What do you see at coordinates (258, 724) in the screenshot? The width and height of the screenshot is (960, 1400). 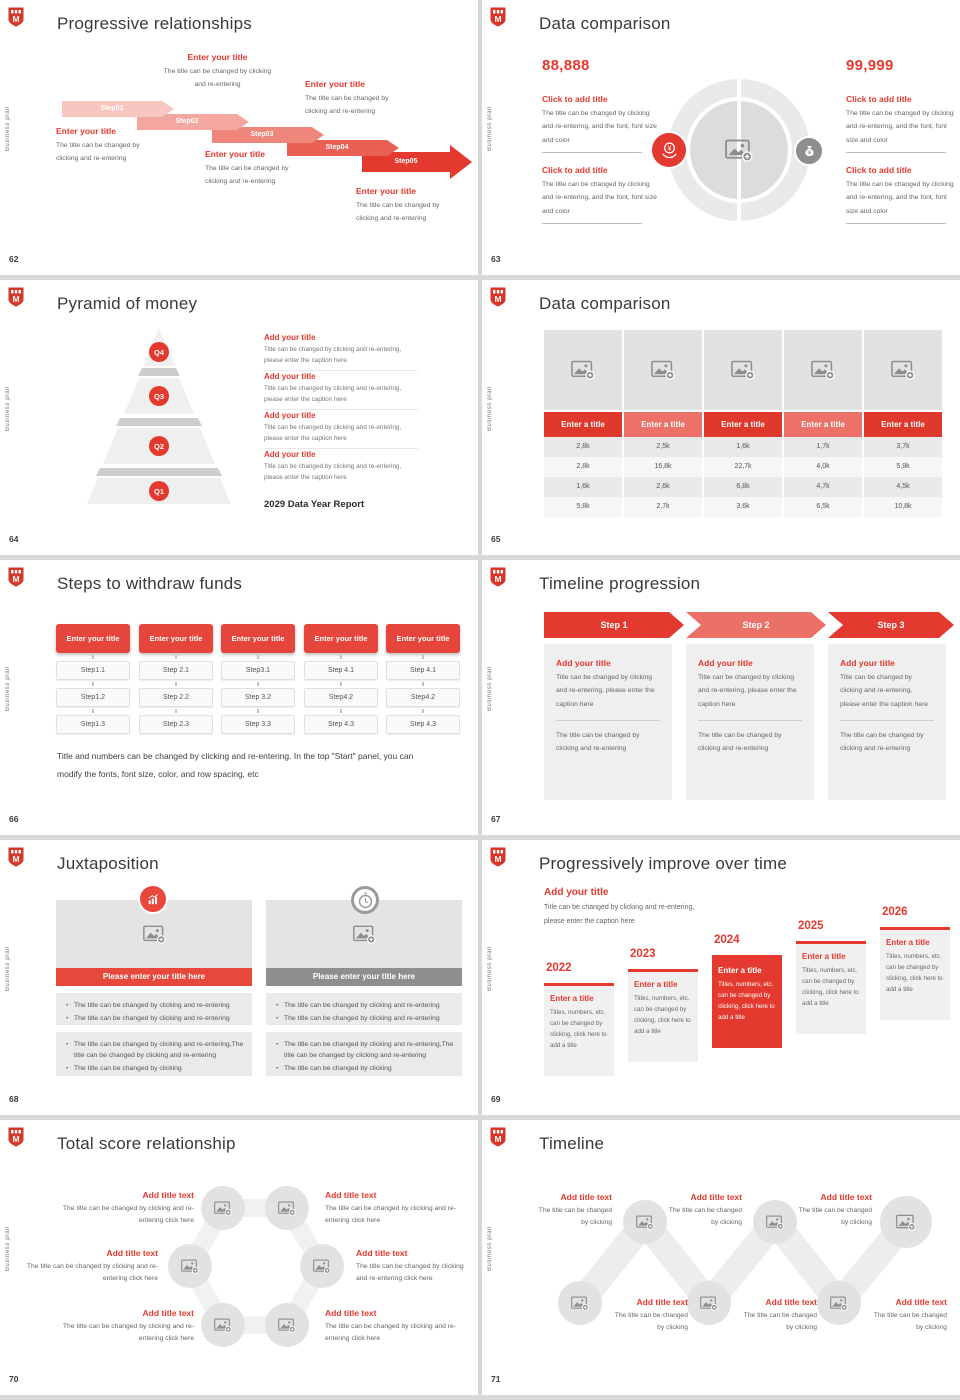 I see `step-box: Step 3.3` at bounding box center [258, 724].